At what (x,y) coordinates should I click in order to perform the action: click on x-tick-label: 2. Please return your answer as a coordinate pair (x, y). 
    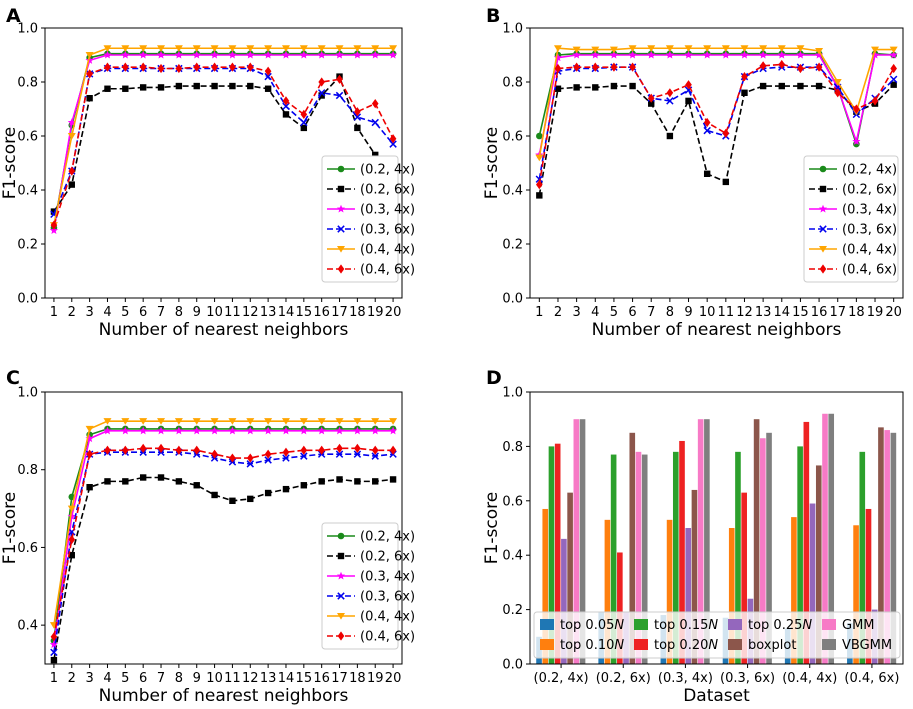
    Looking at the image, I should click on (558, 312).